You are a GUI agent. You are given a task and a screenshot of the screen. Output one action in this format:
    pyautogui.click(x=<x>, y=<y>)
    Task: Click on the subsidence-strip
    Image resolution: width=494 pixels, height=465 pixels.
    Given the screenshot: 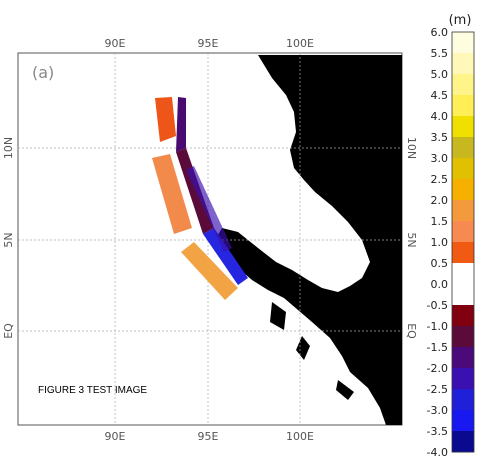 What is the action you would take?
    pyautogui.click(x=212, y=191)
    